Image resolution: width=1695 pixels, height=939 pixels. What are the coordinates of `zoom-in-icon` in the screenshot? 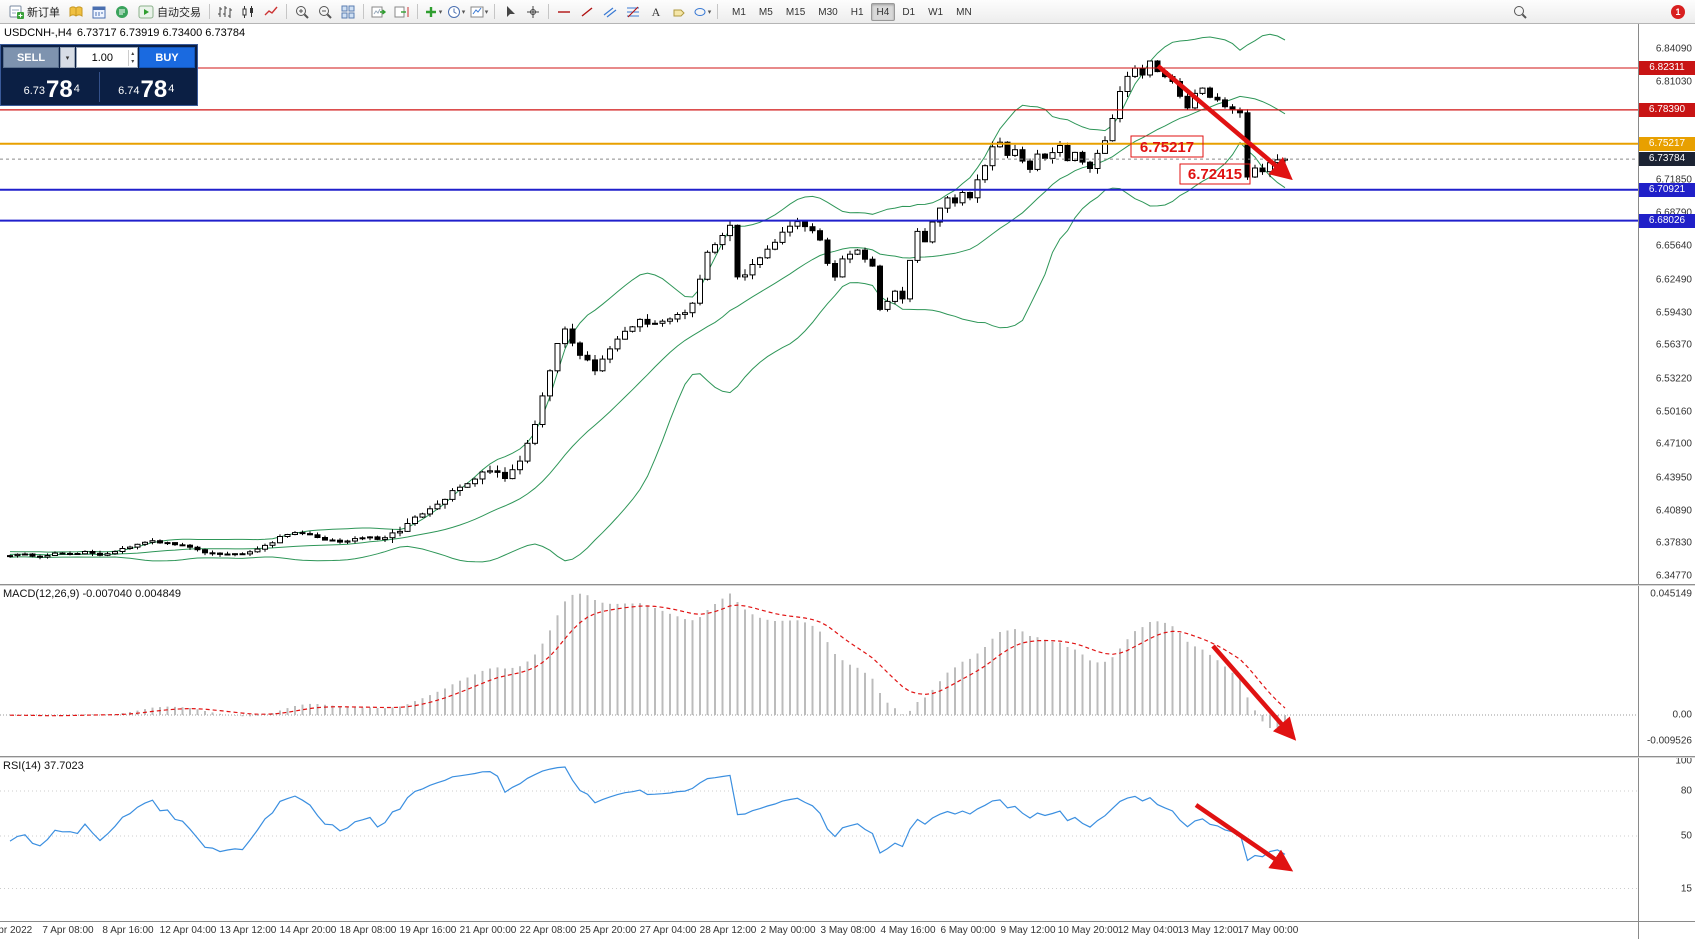 It's located at (302, 12).